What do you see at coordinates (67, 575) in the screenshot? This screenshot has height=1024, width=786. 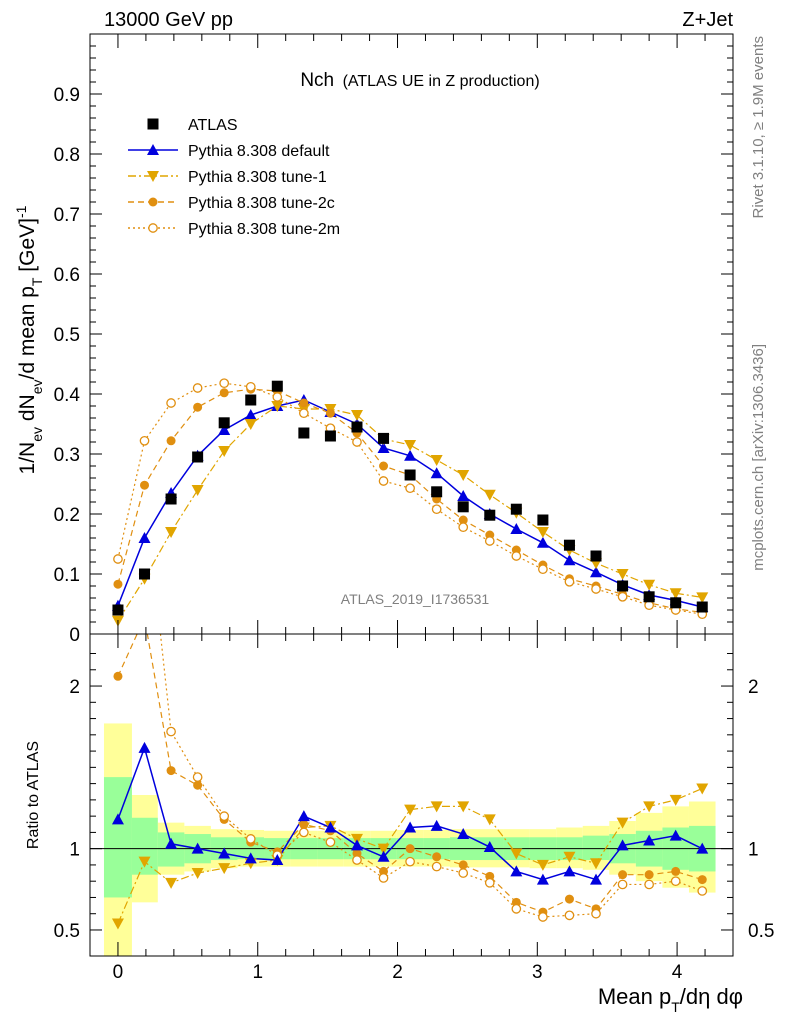 I see `main-y-tick-label: 0.1` at bounding box center [67, 575].